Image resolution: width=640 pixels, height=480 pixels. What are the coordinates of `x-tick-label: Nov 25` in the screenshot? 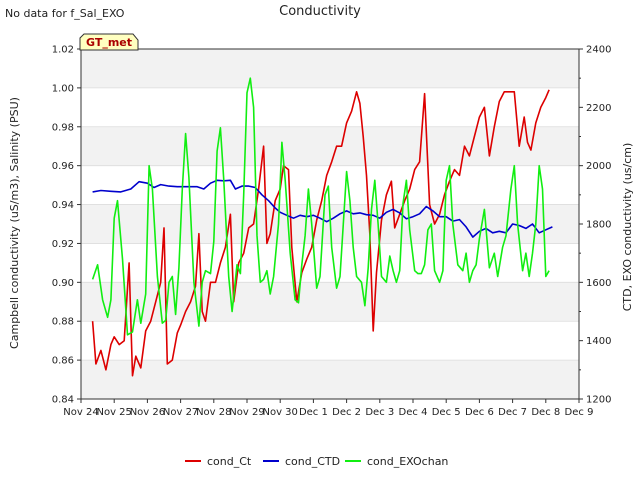 It's located at (113, 412).